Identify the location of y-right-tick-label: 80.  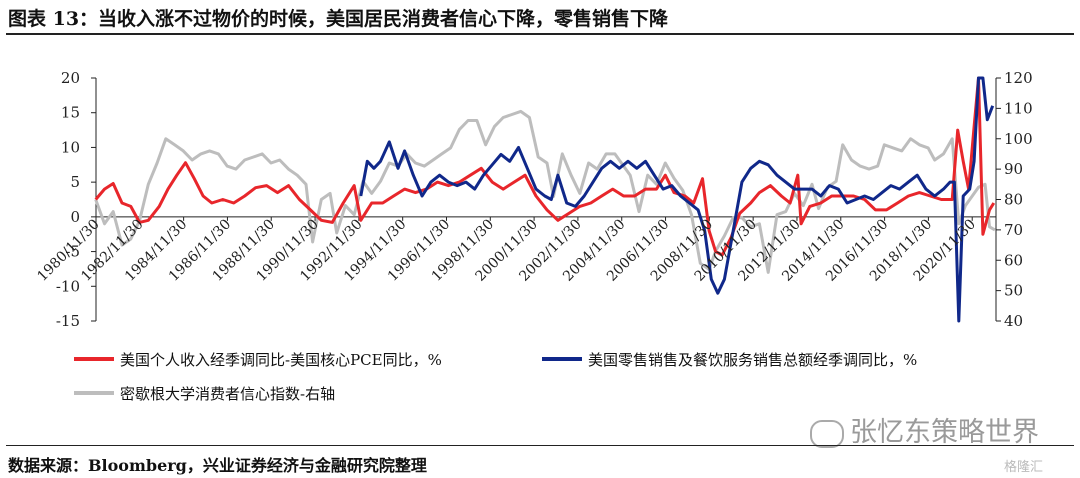
(1013, 200).